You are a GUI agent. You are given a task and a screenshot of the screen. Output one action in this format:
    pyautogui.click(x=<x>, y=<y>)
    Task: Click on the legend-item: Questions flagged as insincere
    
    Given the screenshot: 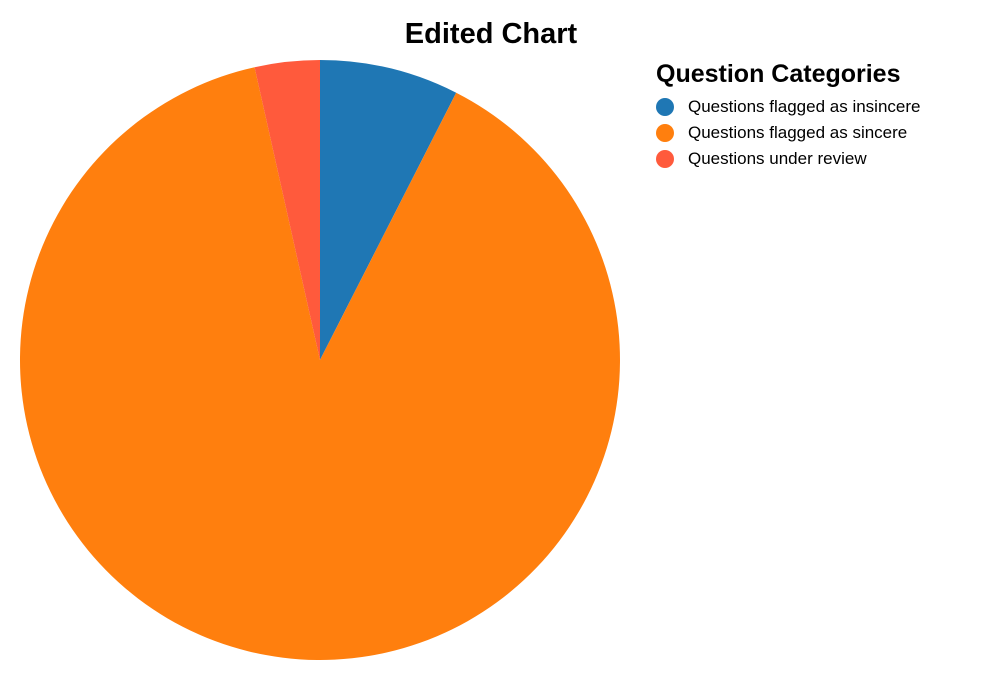 What is the action you would take?
    pyautogui.click(x=788, y=107)
    